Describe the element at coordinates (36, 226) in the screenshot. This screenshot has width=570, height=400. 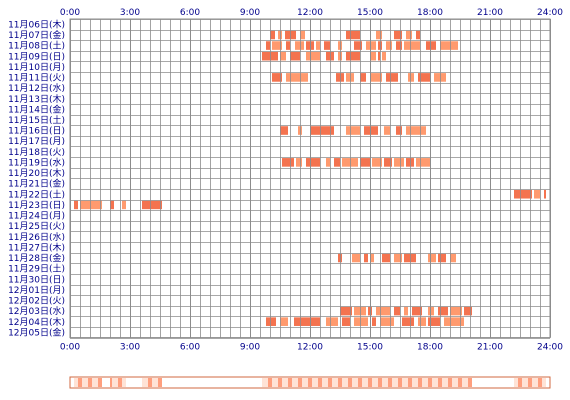
I see `row-label: 11月25日(火)` at that location.